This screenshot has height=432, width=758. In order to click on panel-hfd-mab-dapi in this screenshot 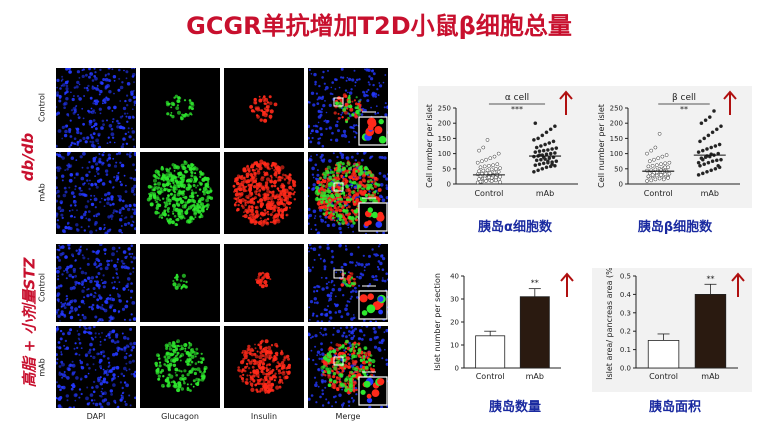, I will do `click(96, 367)`.